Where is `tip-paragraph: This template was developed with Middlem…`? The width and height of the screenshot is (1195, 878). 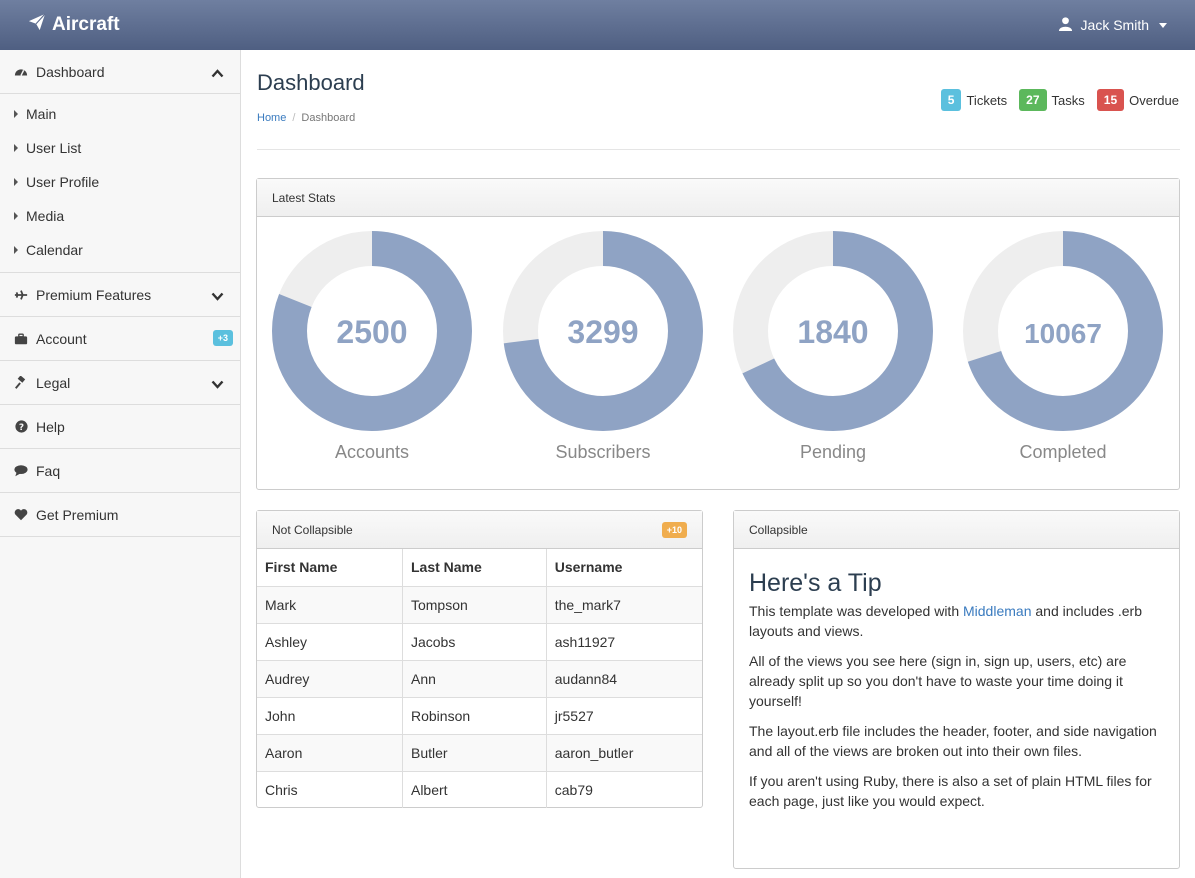 tip-paragraph: This template was developed with Middlem… is located at coordinates (956, 621).